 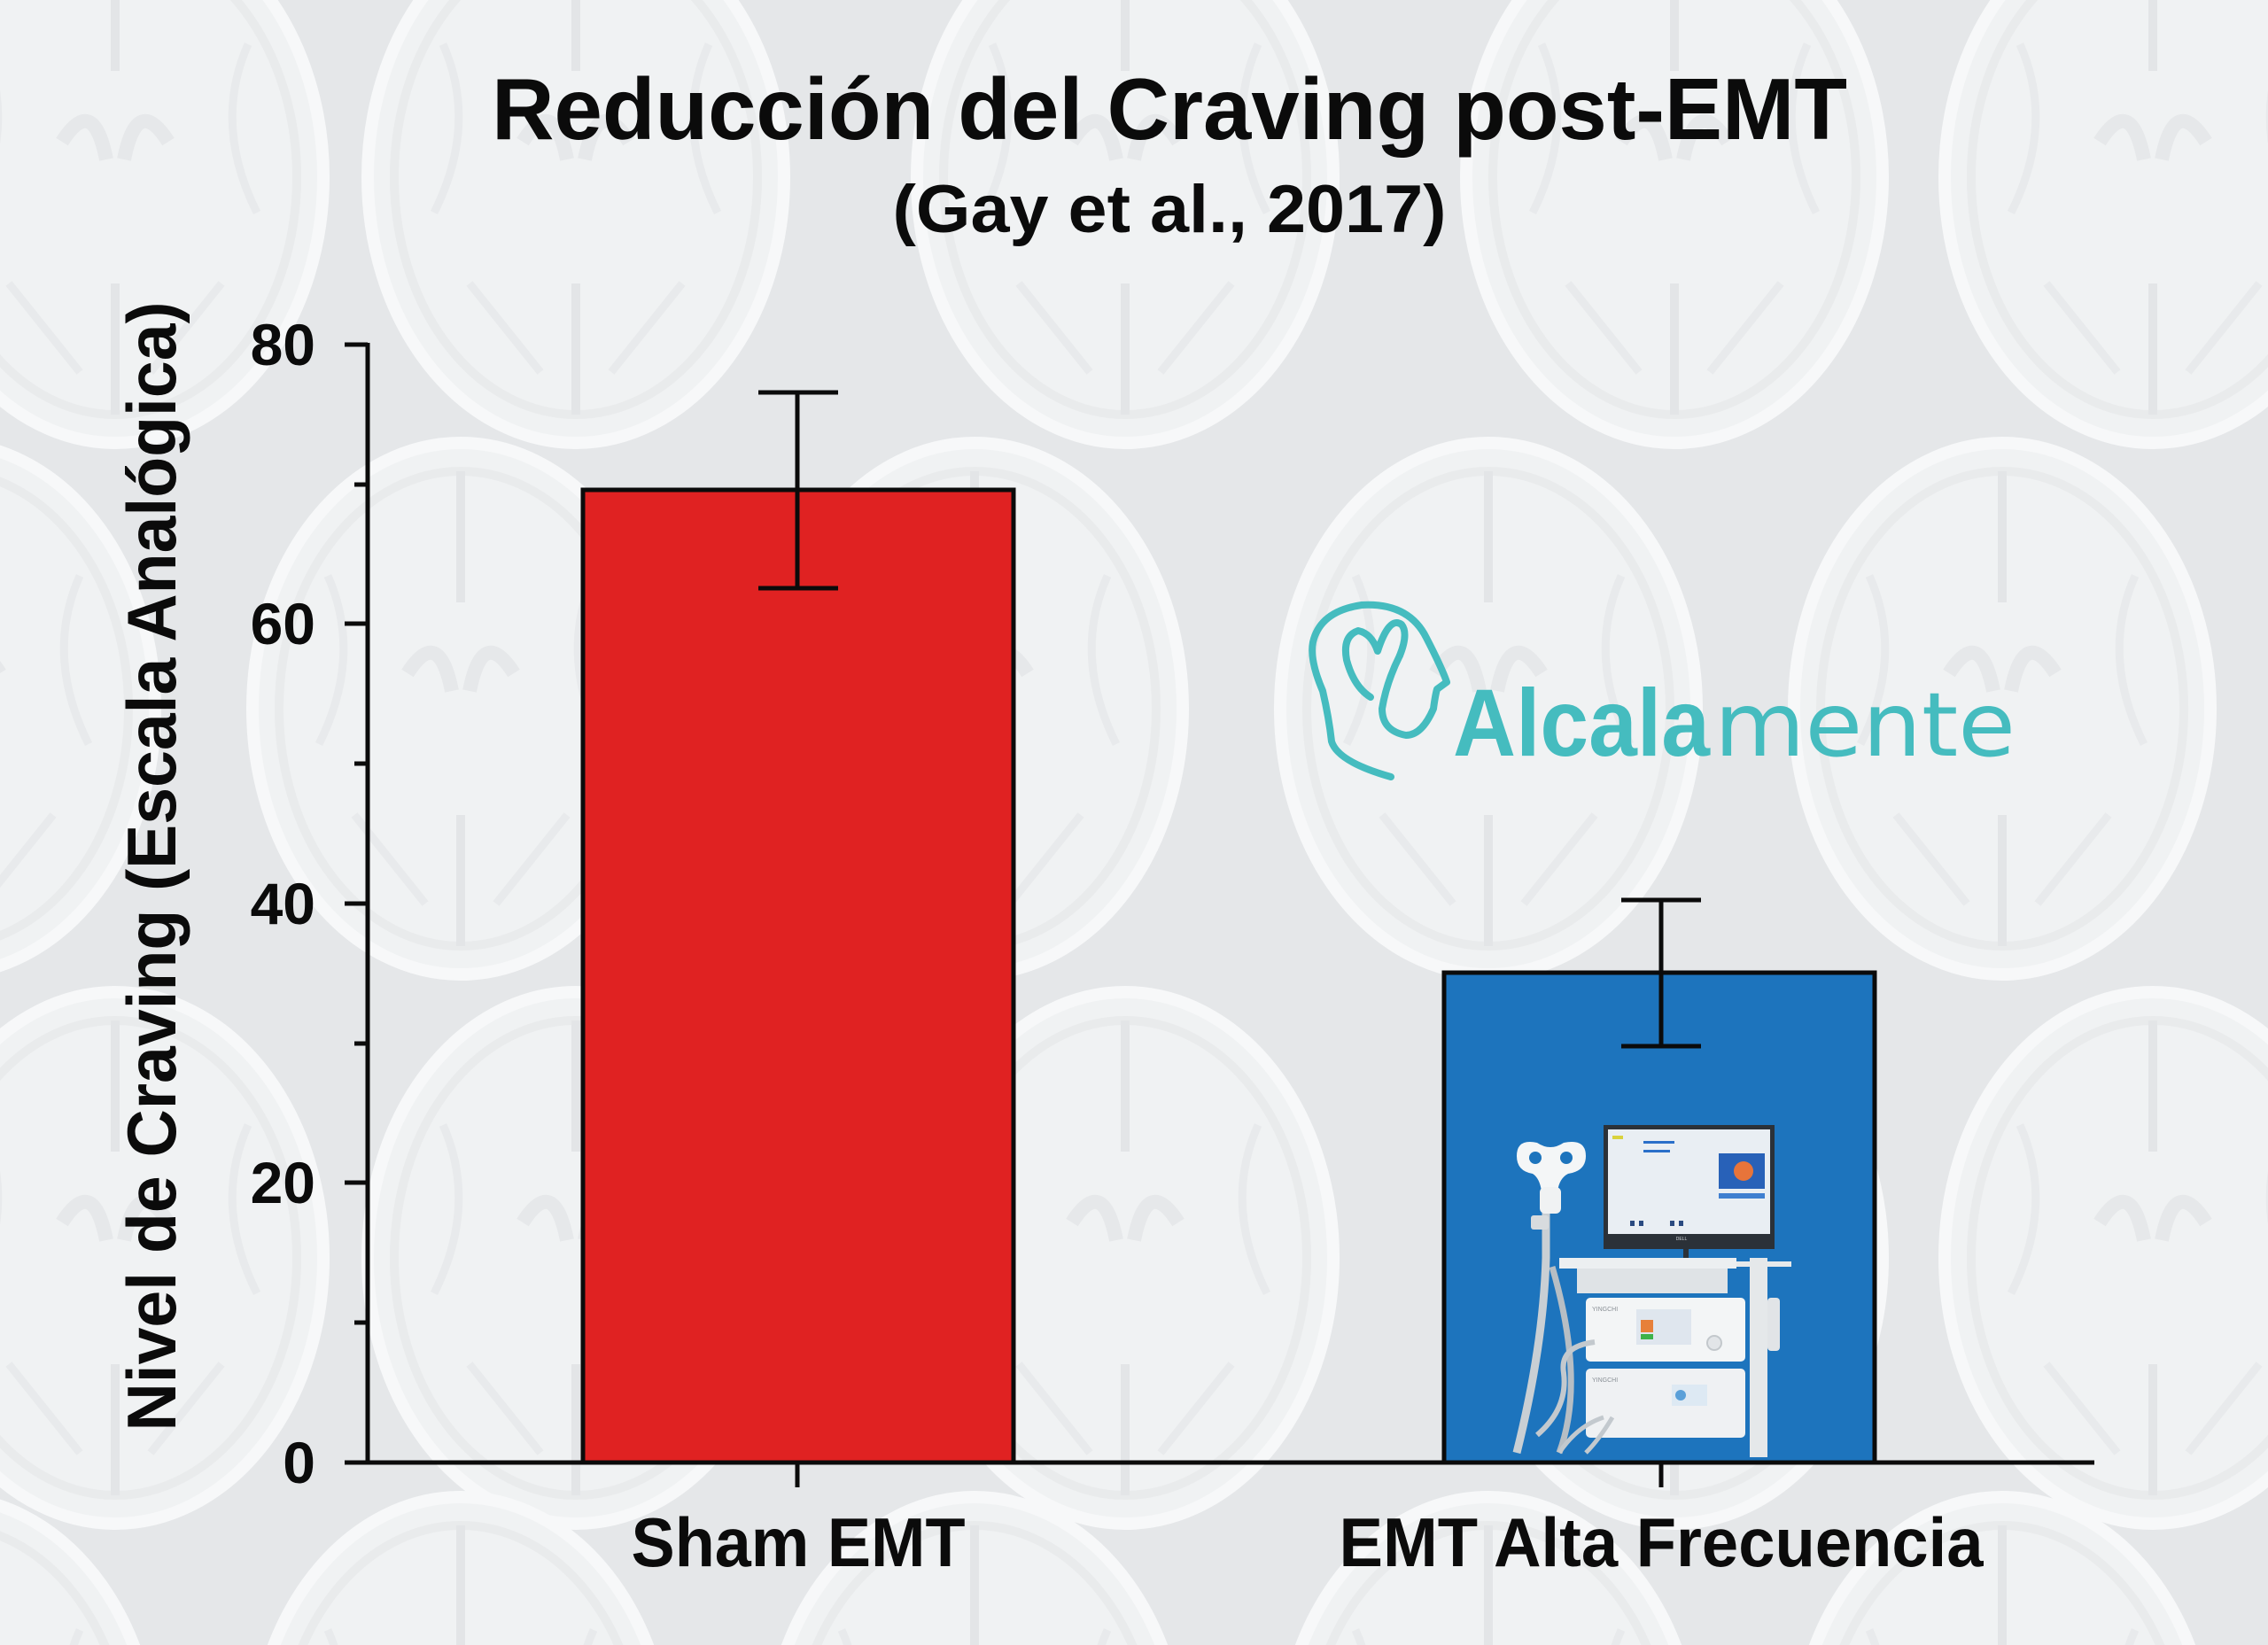 What do you see at coordinates (1169, 109) in the screenshot?
I see `chart-title: Reducción del Craving post-EMT` at bounding box center [1169, 109].